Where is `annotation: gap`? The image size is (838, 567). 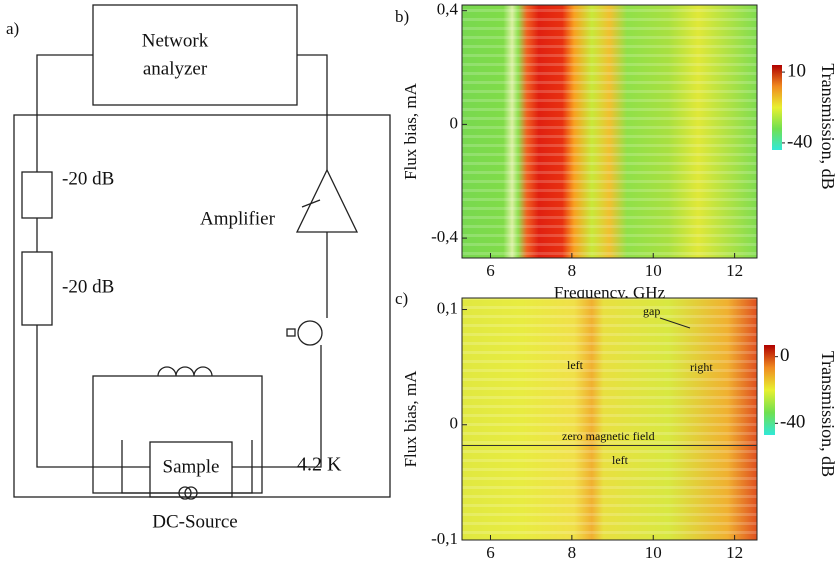
annotation: gap is located at coordinates (651, 311).